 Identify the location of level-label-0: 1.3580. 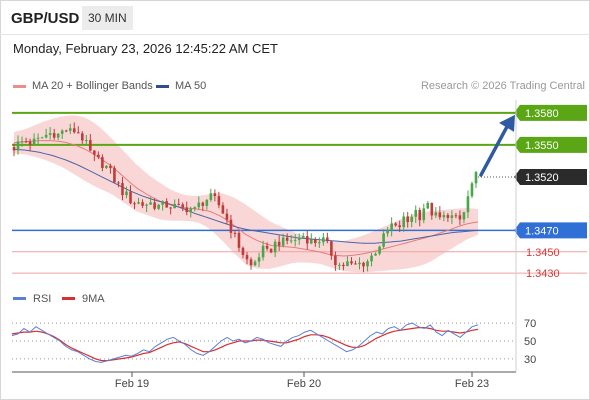
(542, 114).